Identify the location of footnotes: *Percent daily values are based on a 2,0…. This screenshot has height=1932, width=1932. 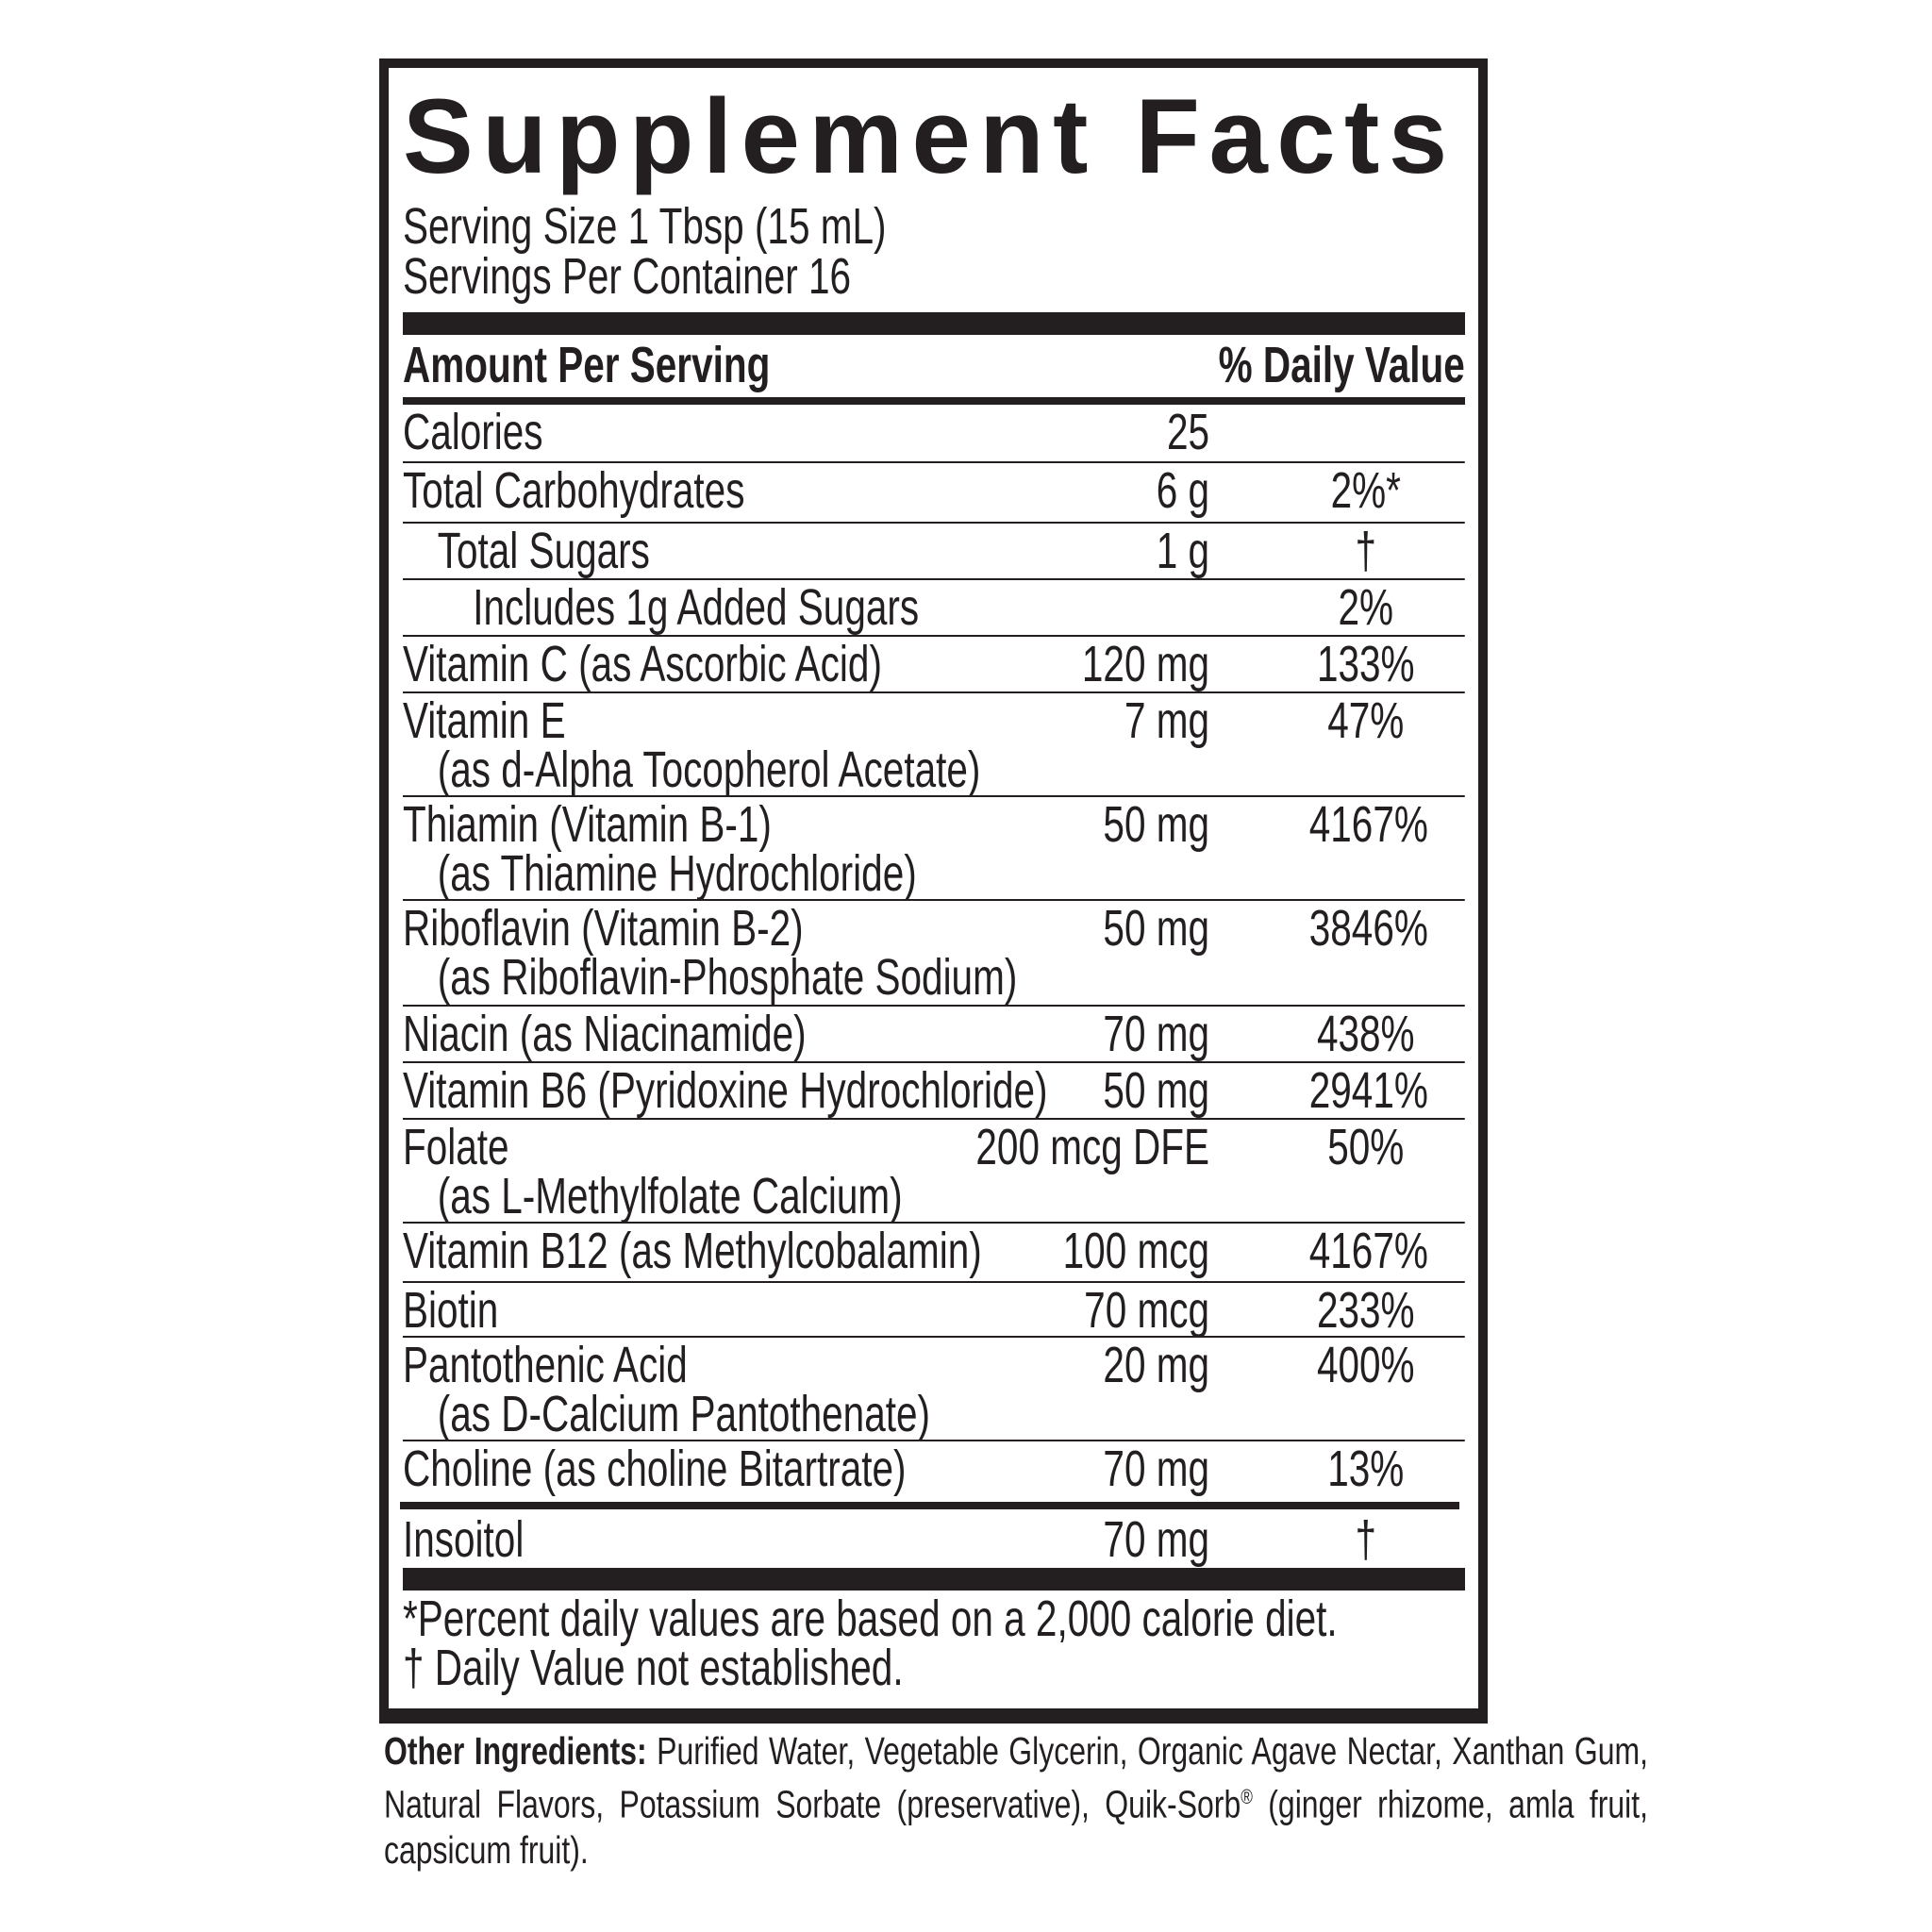
(934, 1643).